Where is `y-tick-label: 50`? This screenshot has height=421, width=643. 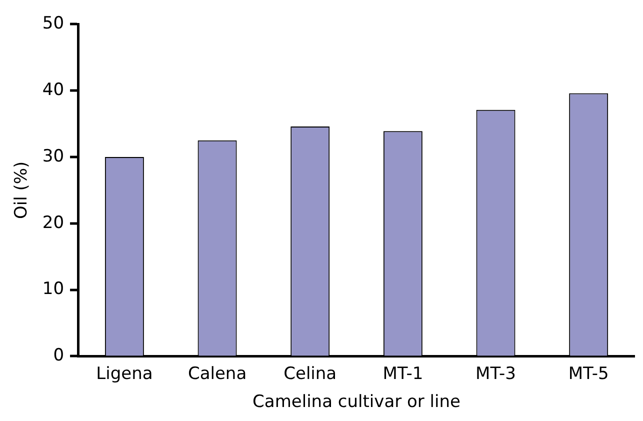
y-tick-label: 50 is located at coordinates (53, 24).